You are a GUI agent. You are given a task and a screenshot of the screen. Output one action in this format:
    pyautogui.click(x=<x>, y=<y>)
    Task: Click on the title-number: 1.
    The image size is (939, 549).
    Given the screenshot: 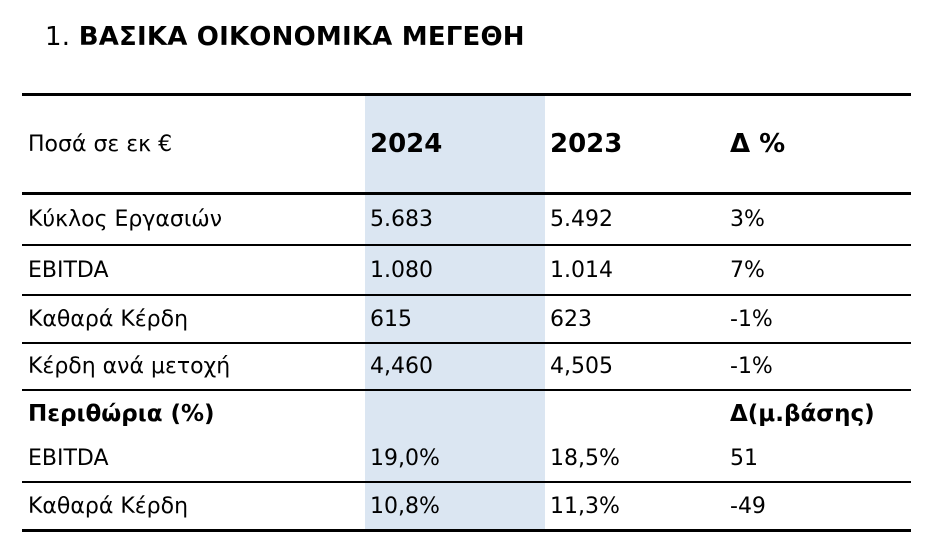 What is the action you would take?
    pyautogui.click(x=58, y=37)
    